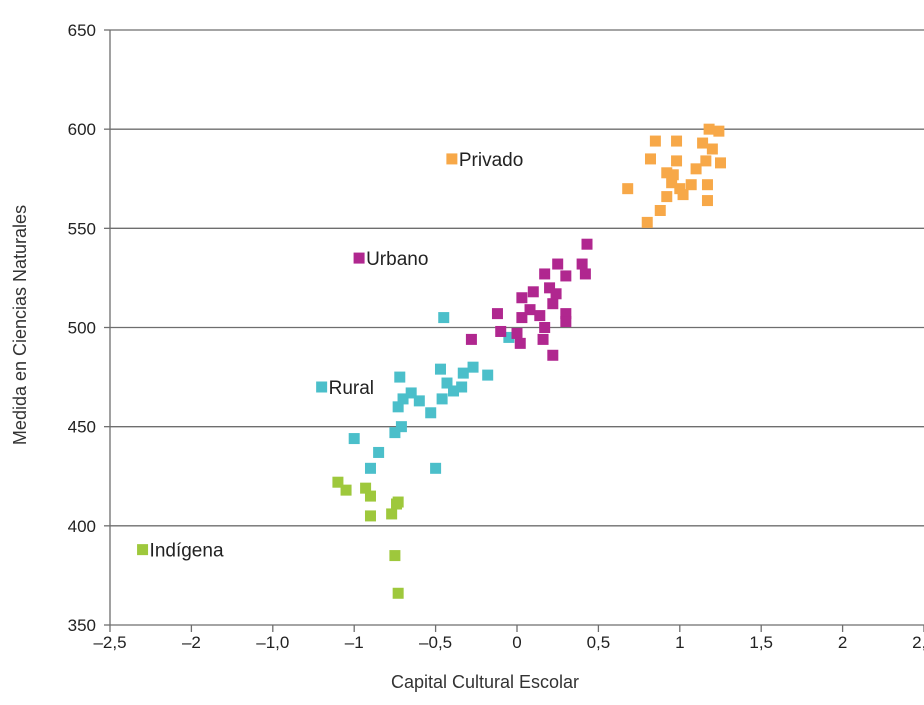  What do you see at coordinates (82, 129) in the screenshot?
I see `y-tick-label: 600` at bounding box center [82, 129].